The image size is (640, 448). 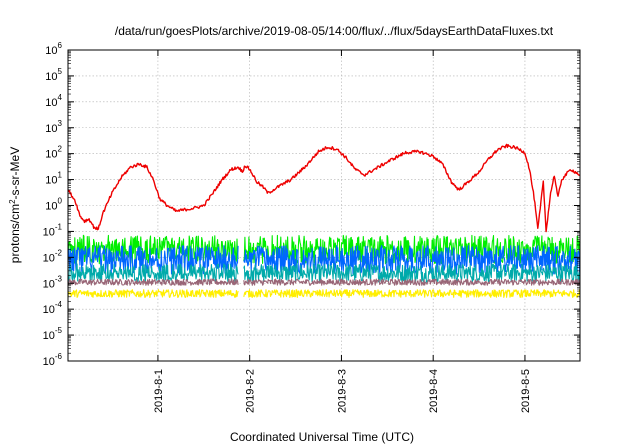 I want to click on y-tick-label: 10⁴, so click(x=53, y=101).